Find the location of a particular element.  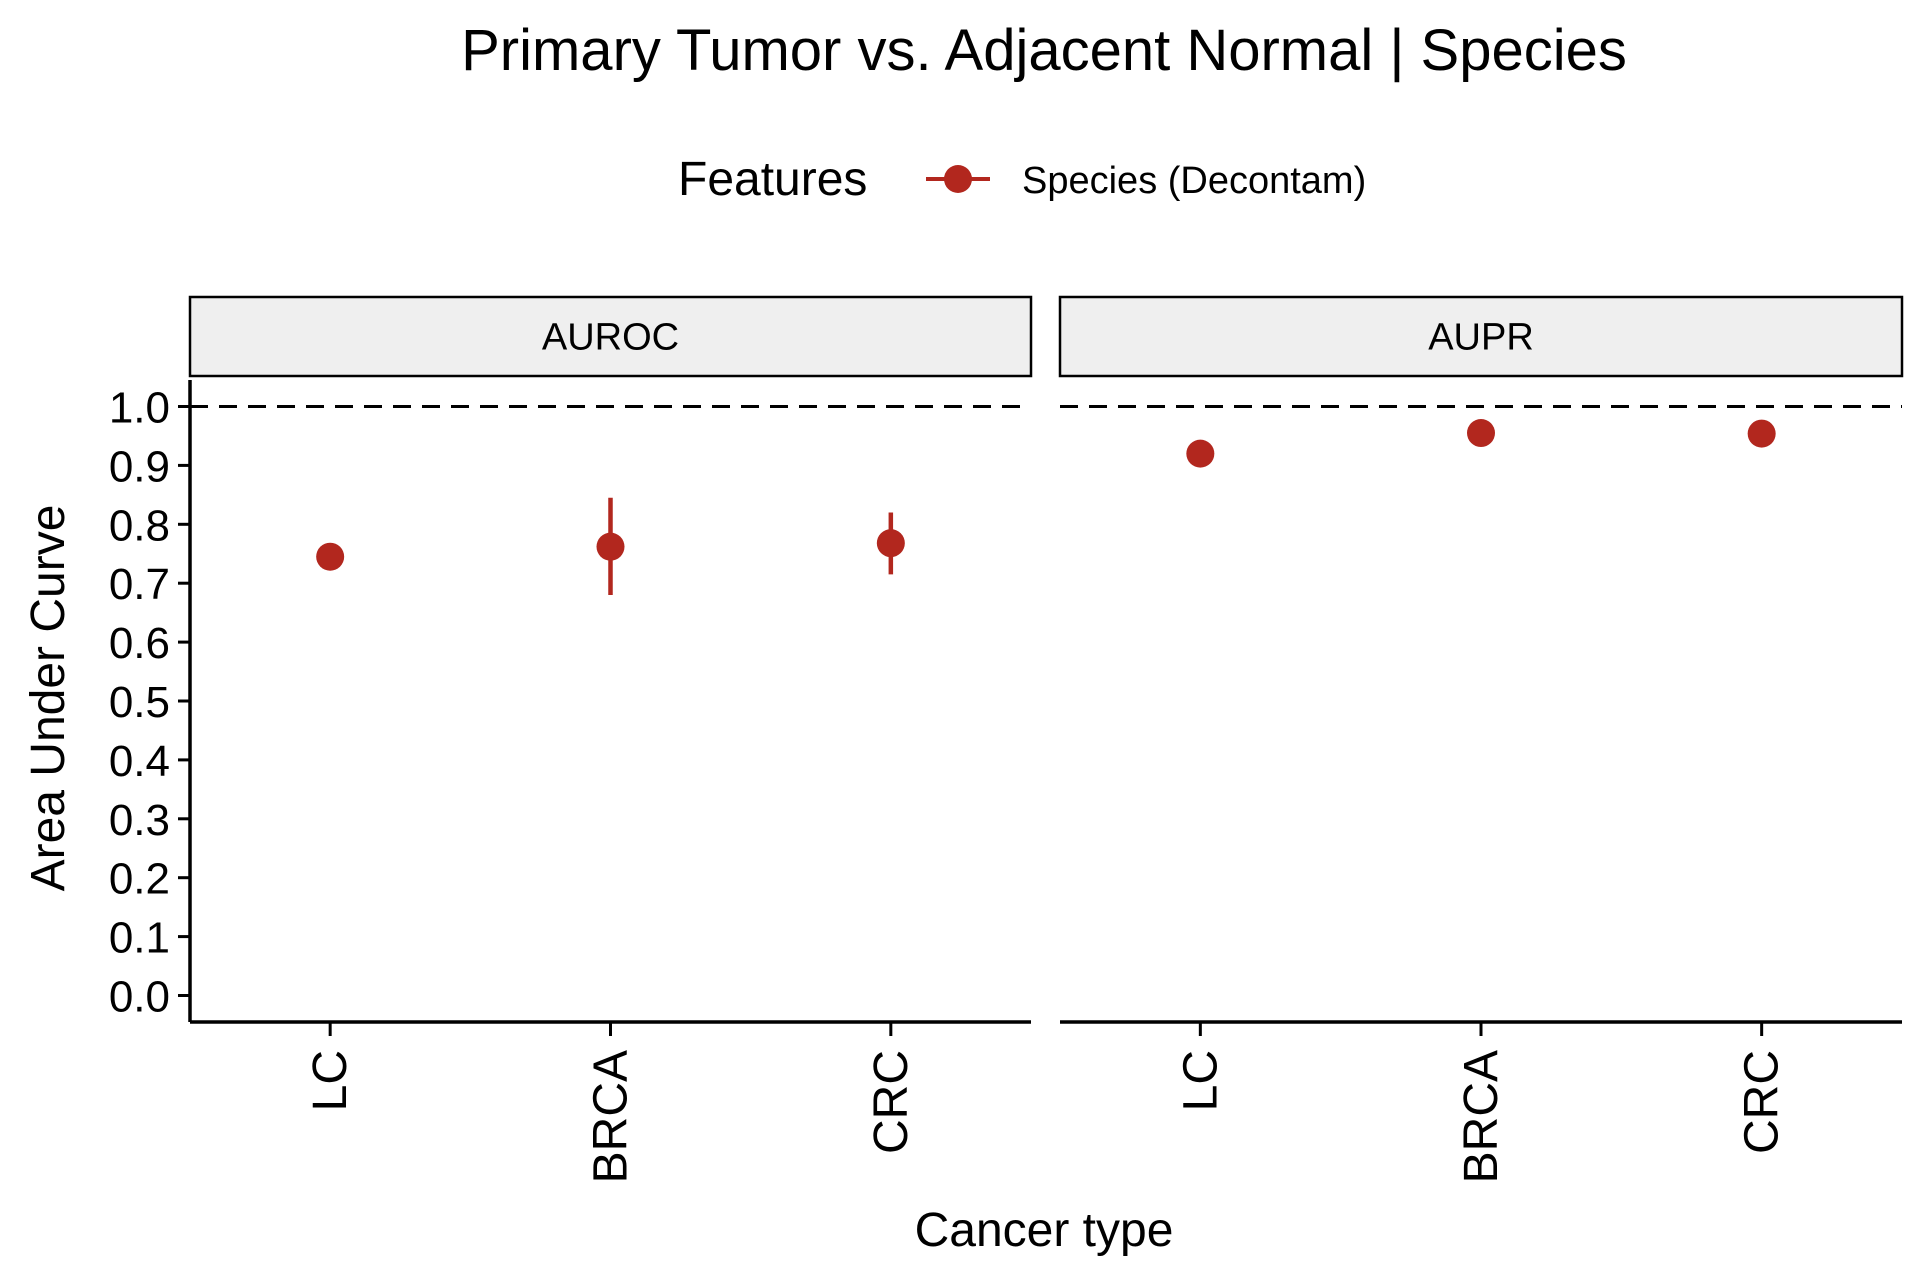

facet-strip-label: AUPR is located at coordinates (1481, 338).